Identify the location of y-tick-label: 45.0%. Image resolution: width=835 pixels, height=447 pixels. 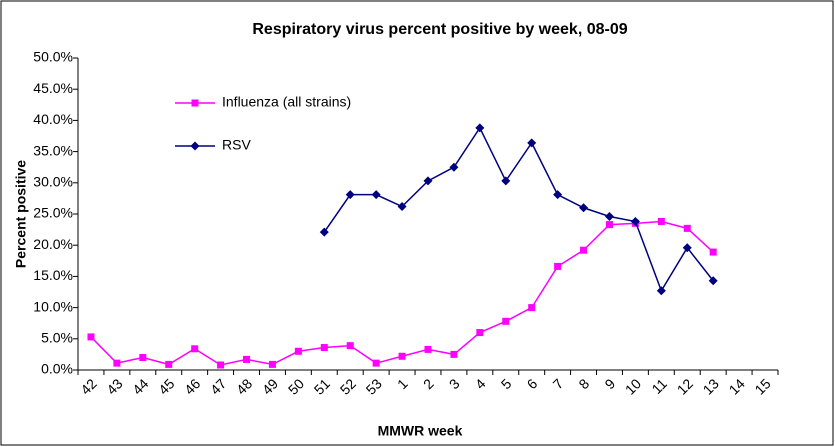
(53, 88).